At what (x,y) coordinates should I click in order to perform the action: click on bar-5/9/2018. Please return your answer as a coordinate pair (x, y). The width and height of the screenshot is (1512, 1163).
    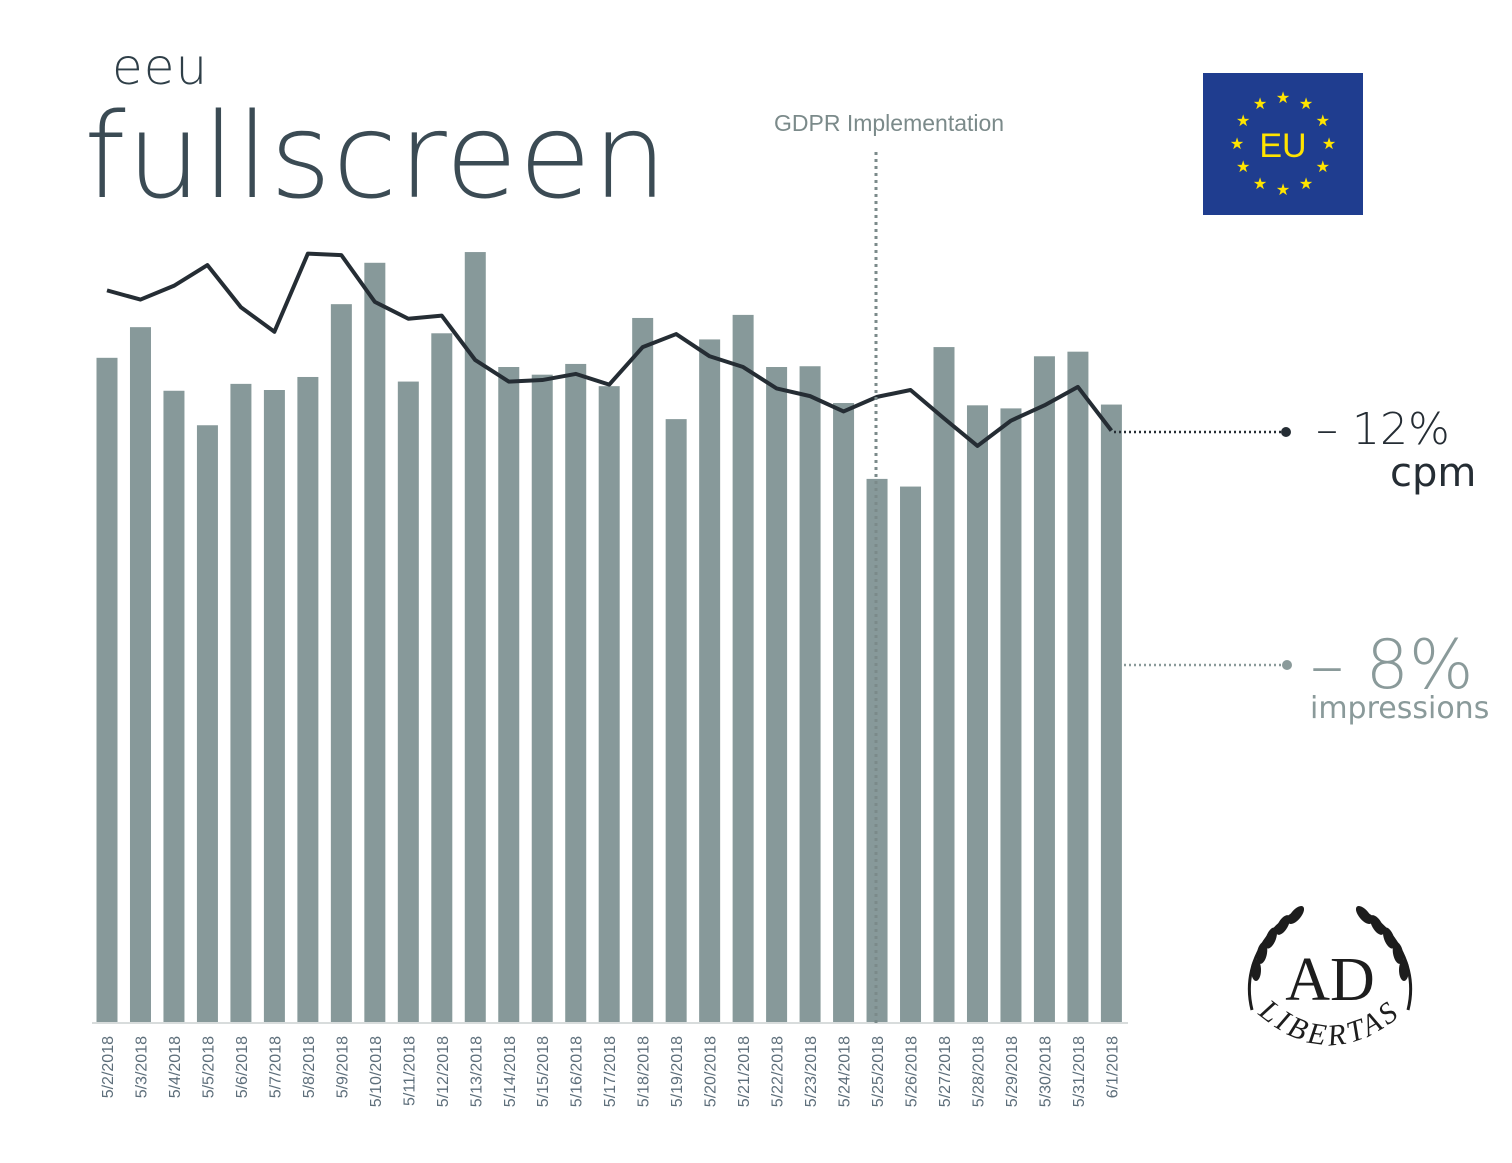
    Looking at the image, I should click on (341, 663).